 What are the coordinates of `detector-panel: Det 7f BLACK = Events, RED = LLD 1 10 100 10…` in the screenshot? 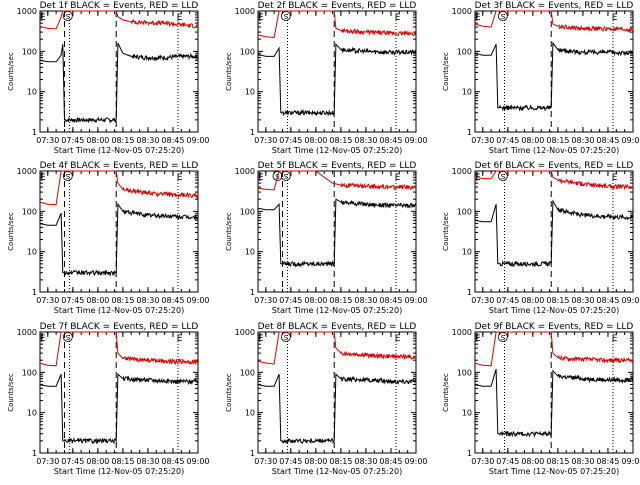 It's located at (108, 399).